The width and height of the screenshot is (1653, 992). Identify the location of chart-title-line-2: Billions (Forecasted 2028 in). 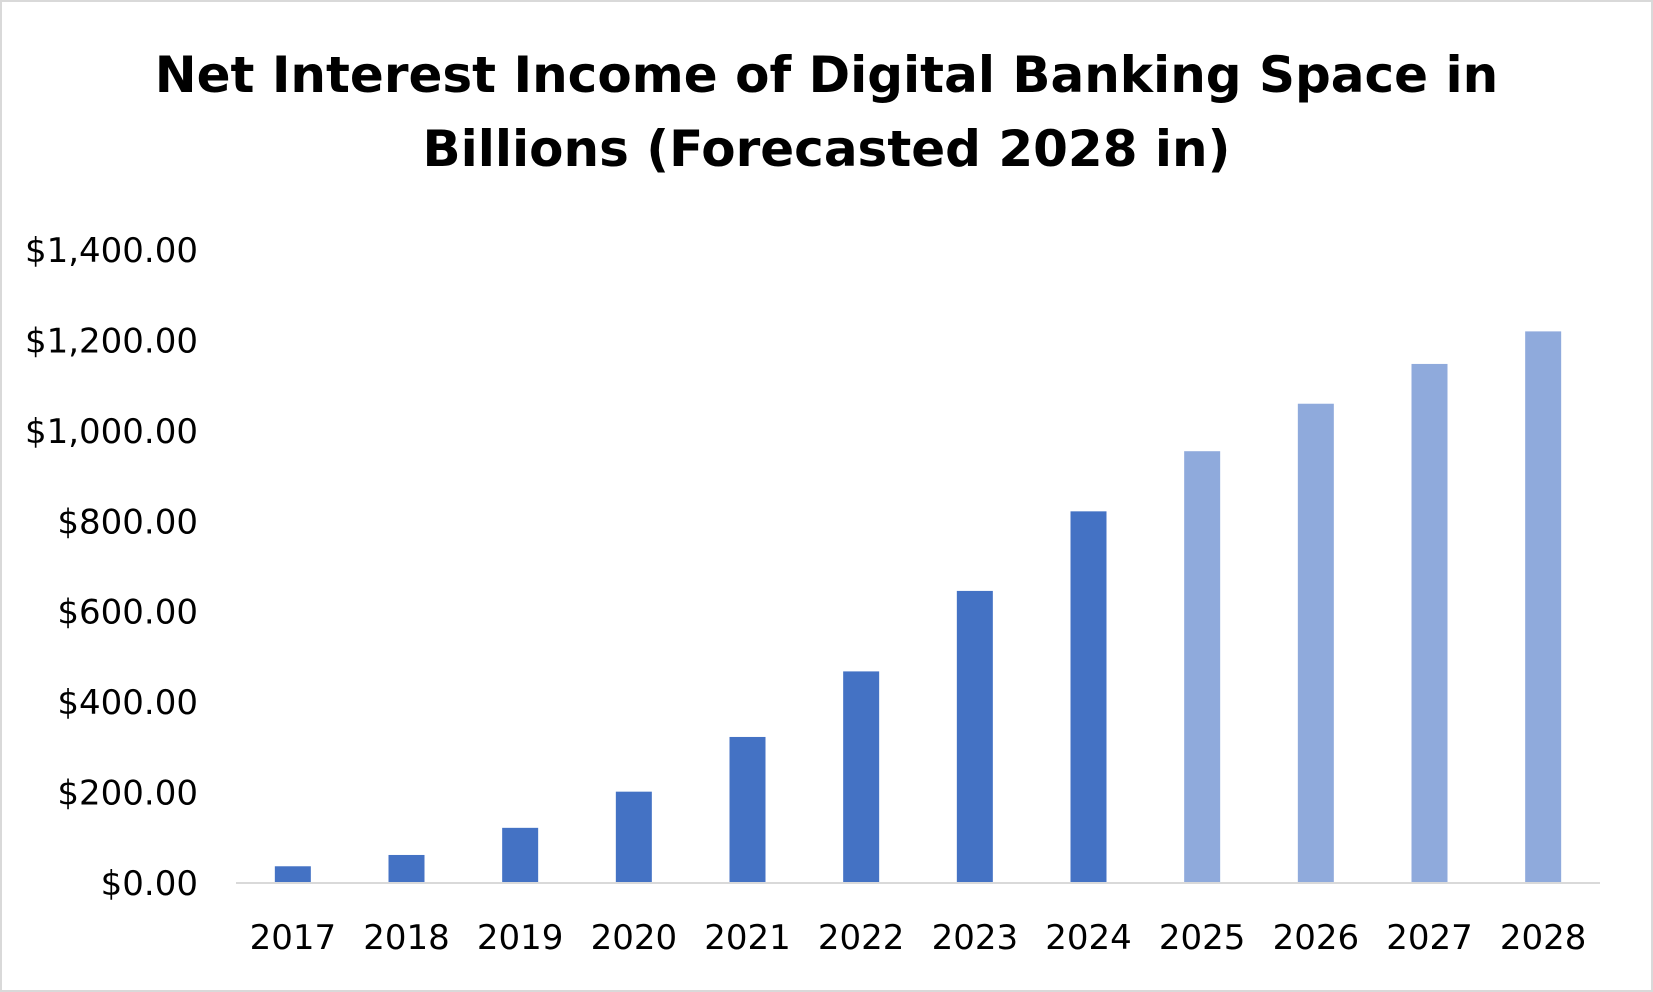
(826, 149).